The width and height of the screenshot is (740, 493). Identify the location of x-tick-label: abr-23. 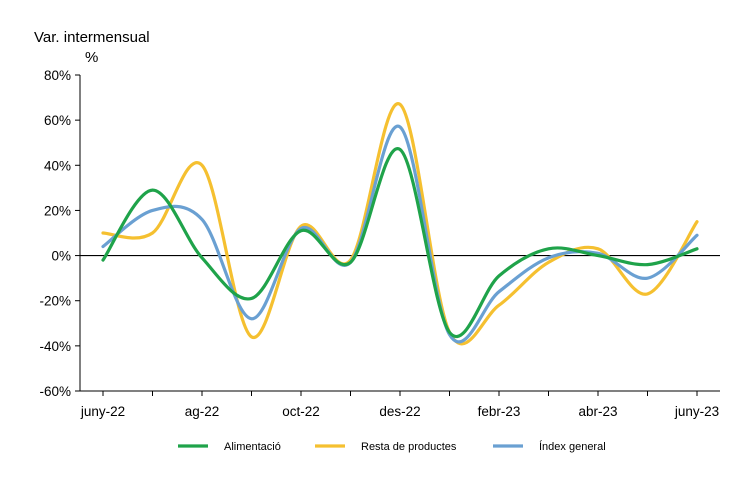
(597, 411).